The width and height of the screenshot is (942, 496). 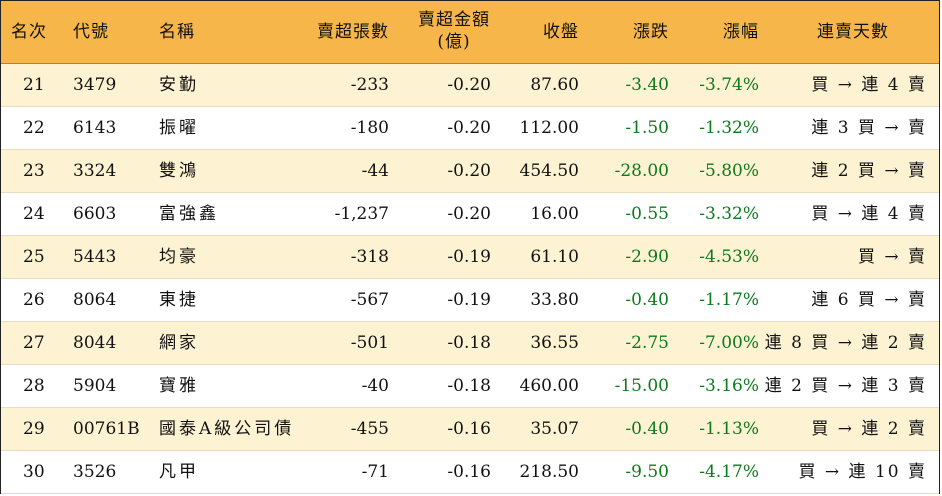 I want to click on cell-net-sell-amount: -0.18, so click(x=469, y=386).